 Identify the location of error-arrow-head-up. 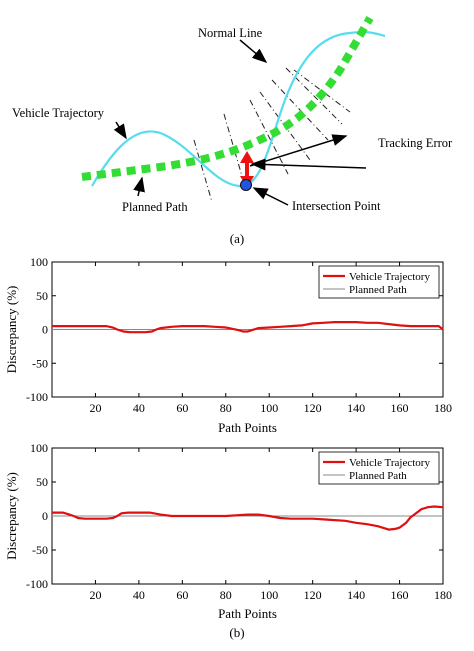
(247, 157).